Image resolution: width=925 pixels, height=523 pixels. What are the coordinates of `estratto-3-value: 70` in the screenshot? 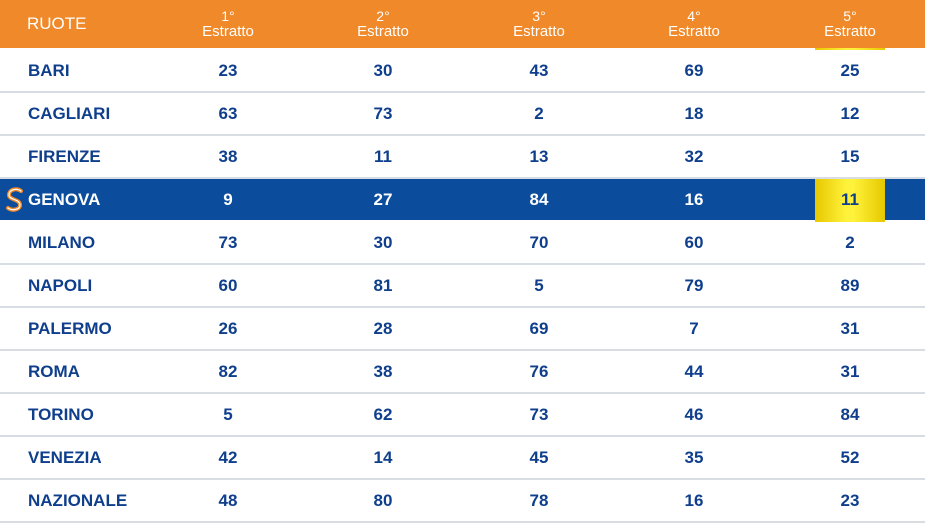 It's located at (539, 242).